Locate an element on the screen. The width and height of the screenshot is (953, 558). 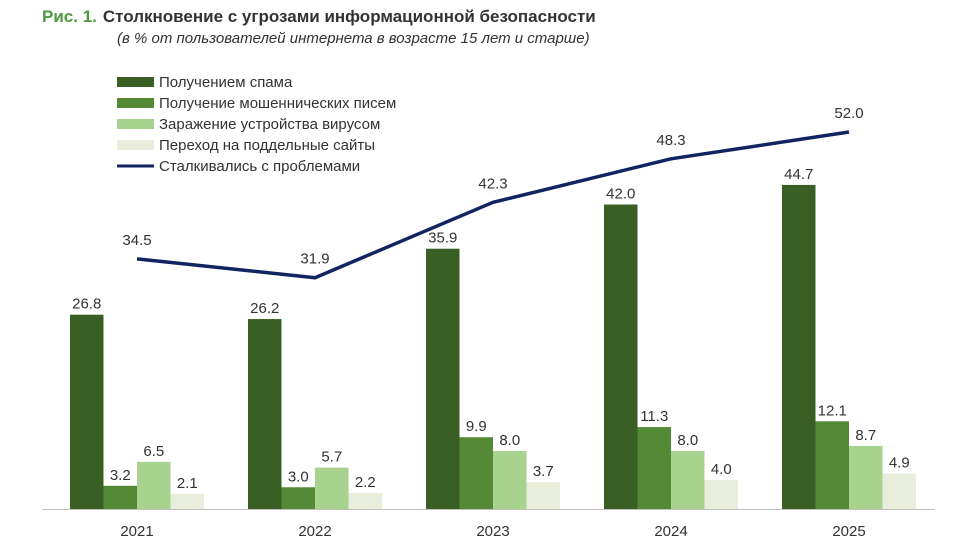
label-problems_line-2022: 31.9 is located at coordinates (314, 259).